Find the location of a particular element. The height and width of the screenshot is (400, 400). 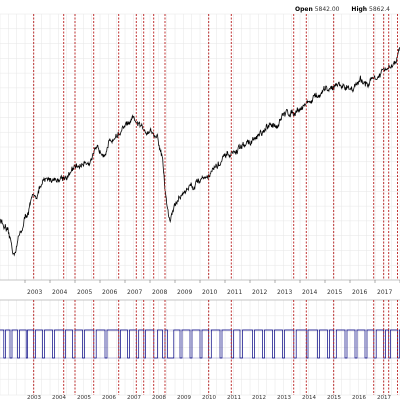

year-tick-label: 2011 is located at coordinates (234, 292).